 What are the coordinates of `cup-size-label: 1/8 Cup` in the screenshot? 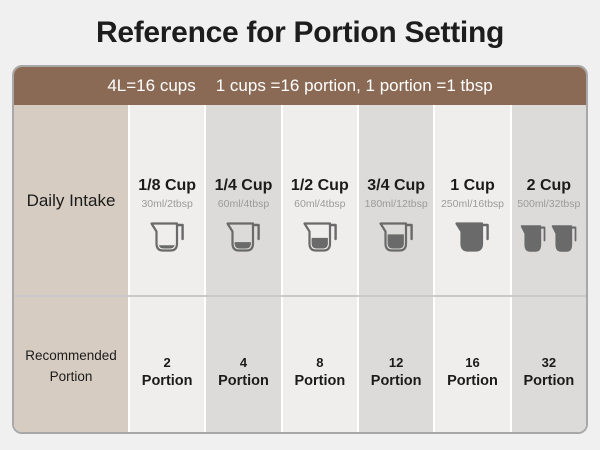 It's located at (167, 185).